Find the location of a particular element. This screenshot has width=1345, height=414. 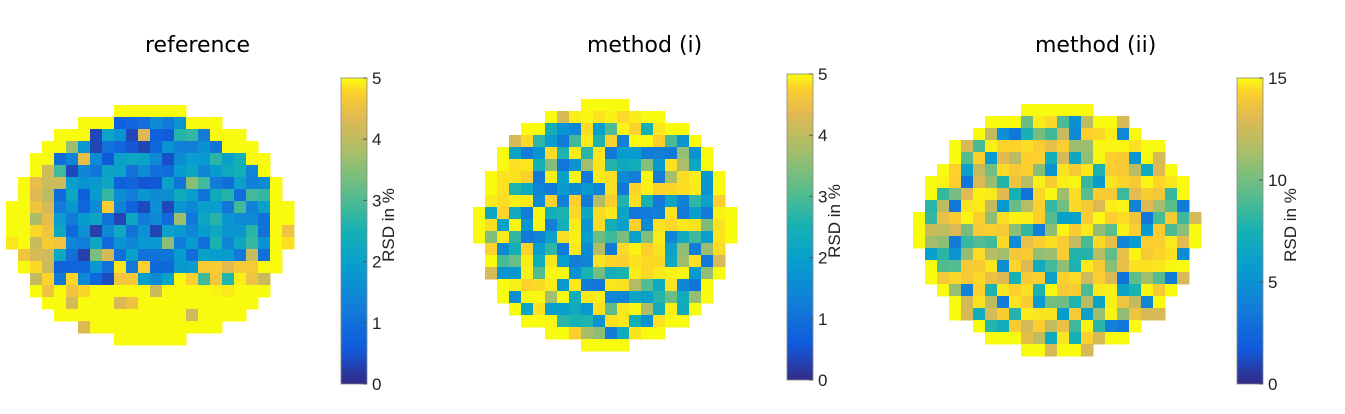

colorbar-reference: 0 1 2 3 4 5 is located at coordinates (360, 232).